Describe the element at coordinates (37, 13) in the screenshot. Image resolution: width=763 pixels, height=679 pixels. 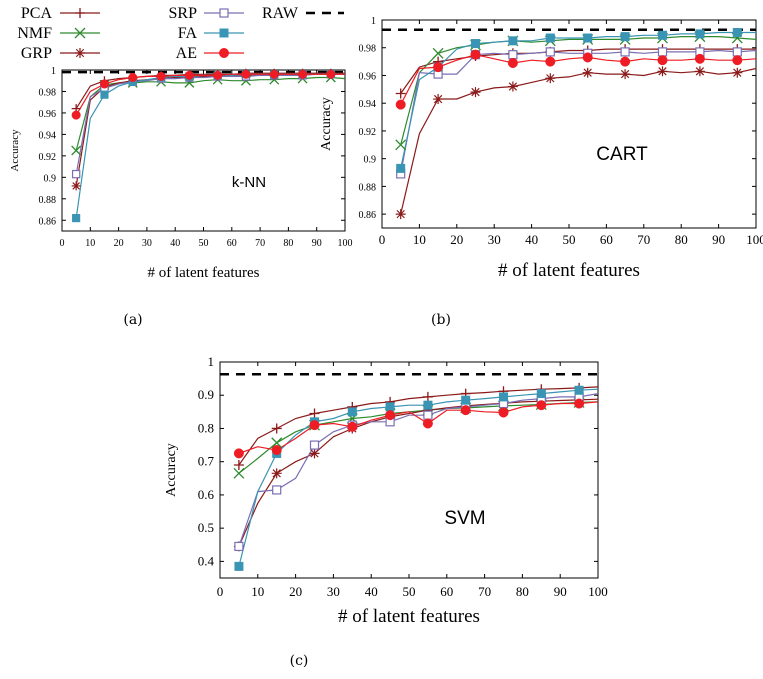
I see `legend-label-pca: PCA` at that location.